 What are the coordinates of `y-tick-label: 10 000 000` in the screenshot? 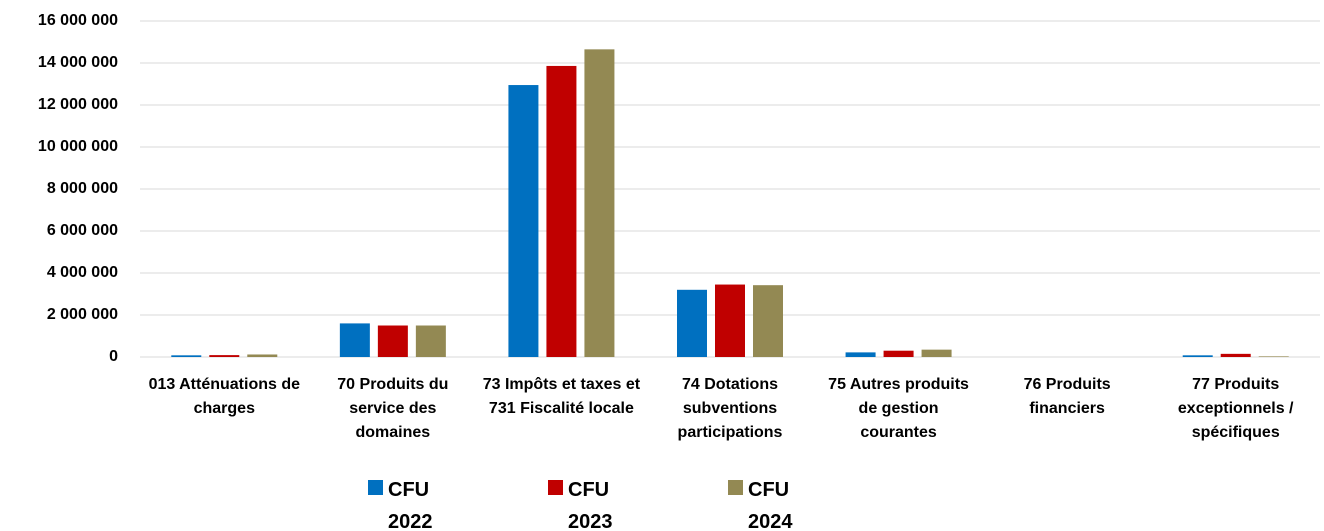 It's located at (78, 146).